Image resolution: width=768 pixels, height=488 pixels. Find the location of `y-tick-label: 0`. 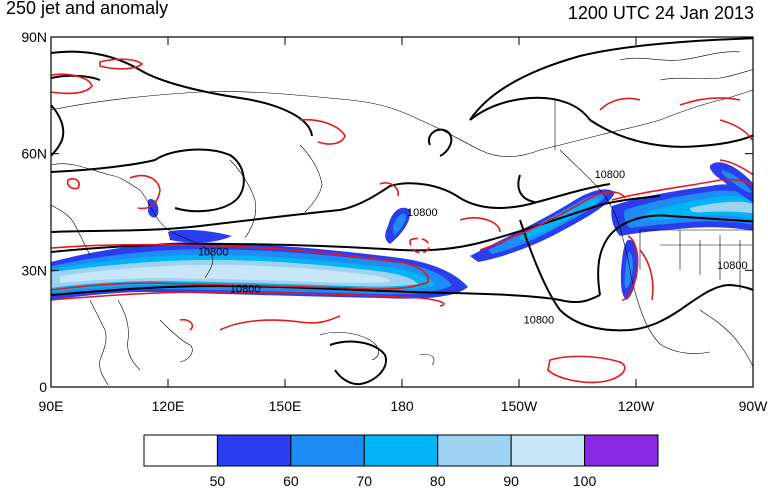

y-tick-label: 0 is located at coordinates (43, 387).